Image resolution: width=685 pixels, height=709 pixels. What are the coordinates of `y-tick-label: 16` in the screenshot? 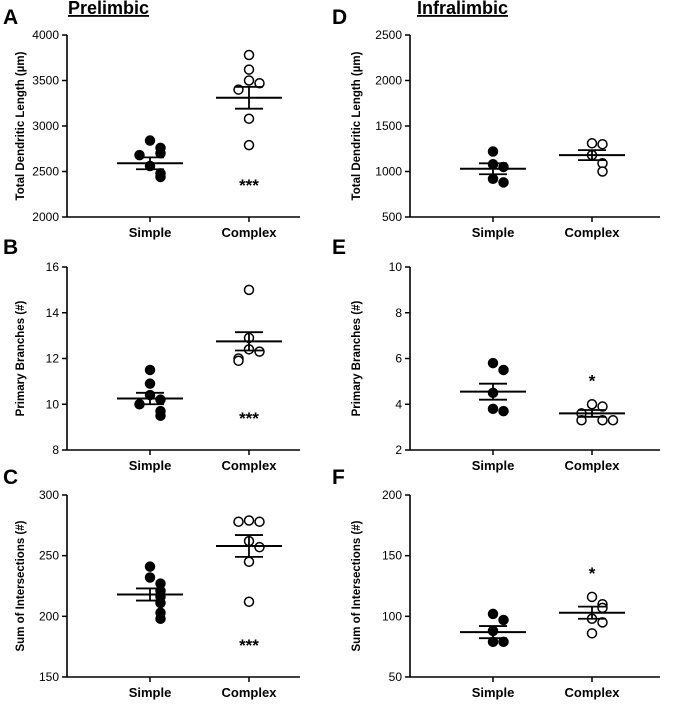 It's located at (53, 267).